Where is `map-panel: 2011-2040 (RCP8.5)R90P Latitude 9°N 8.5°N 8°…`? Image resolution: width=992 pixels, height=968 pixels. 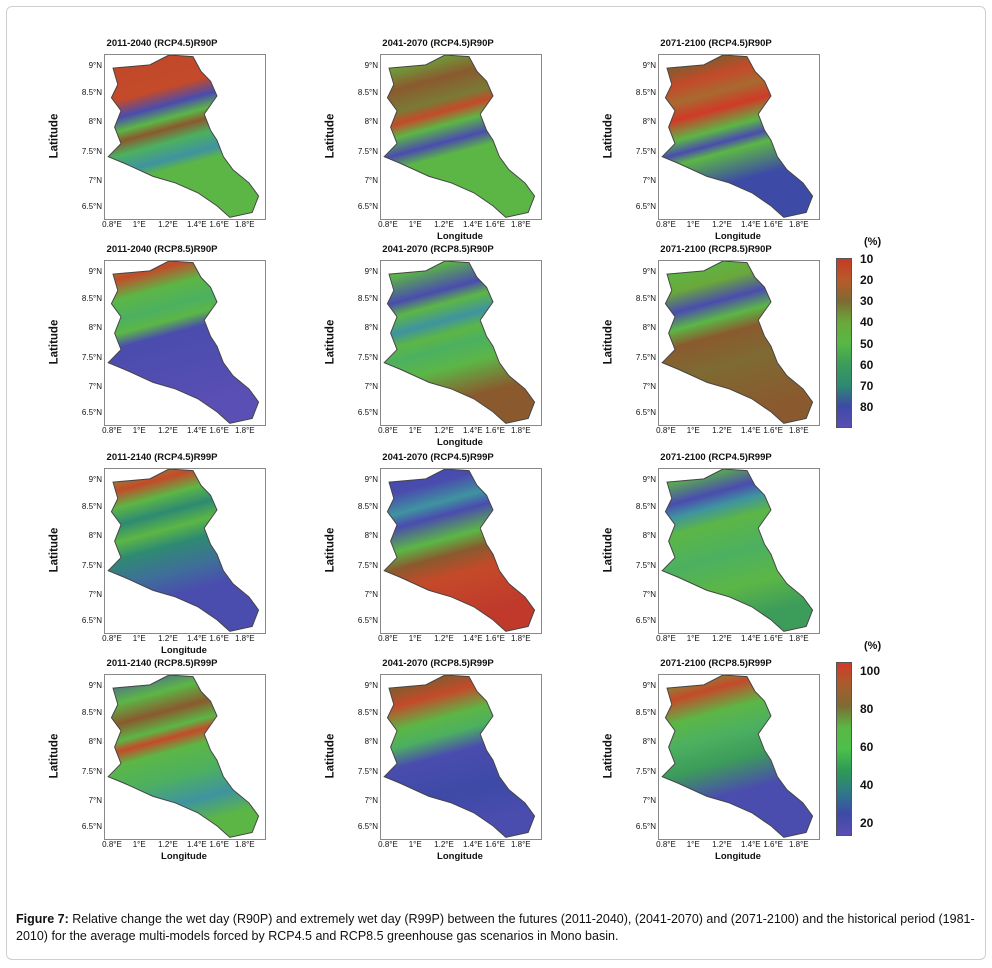 map-panel: 2011-2040 (RCP8.5)R90P Latitude 9°N 8.5°N 8°… is located at coordinates (162, 350).